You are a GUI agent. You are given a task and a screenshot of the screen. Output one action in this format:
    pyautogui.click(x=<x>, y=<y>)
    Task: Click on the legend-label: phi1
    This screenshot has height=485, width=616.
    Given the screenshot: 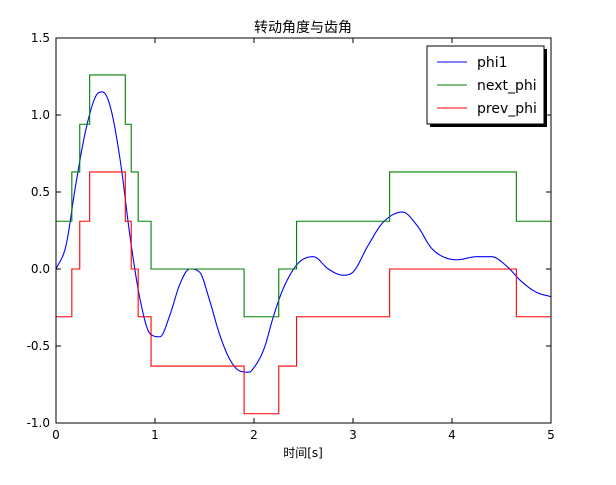 What is the action you would take?
    pyautogui.click(x=492, y=63)
    